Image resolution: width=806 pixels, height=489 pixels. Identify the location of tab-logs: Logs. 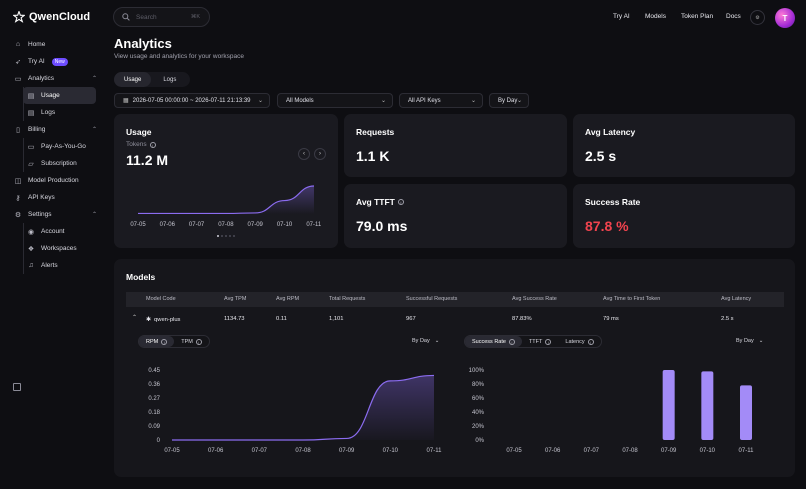
(170, 79).